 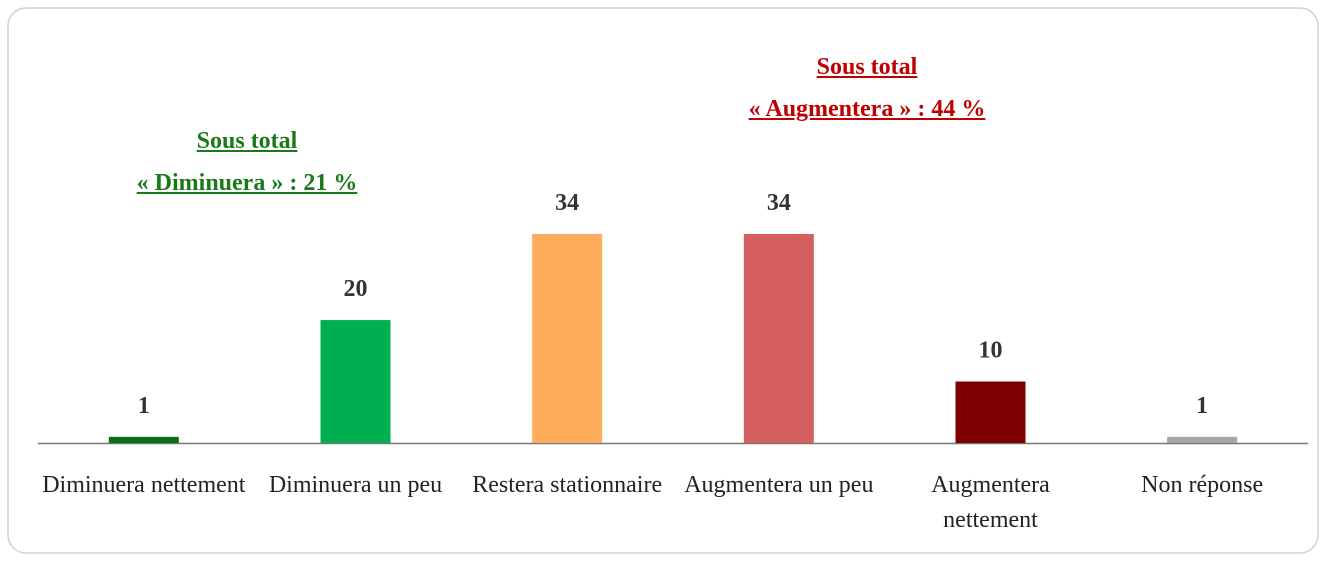 I want to click on x-tick-label: Diminuera nettement, so click(x=144, y=485).